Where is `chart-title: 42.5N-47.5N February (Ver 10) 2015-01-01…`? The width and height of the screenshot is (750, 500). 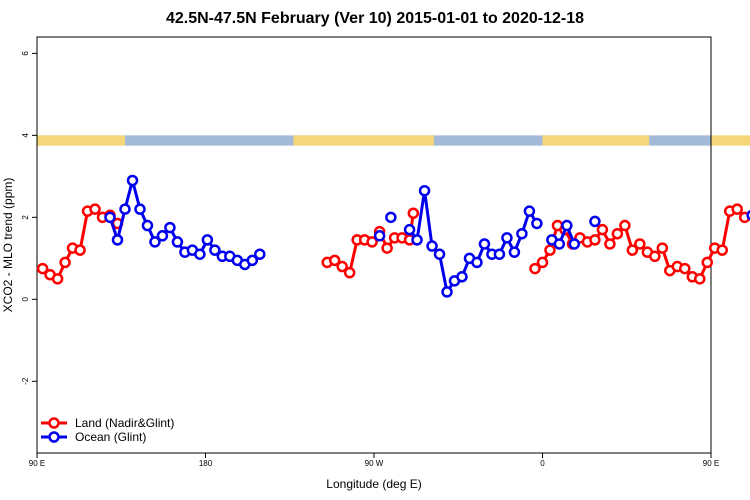
chart-title: 42.5N-47.5N February (Ver 10) 2015-01-01… is located at coordinates (374, 18).